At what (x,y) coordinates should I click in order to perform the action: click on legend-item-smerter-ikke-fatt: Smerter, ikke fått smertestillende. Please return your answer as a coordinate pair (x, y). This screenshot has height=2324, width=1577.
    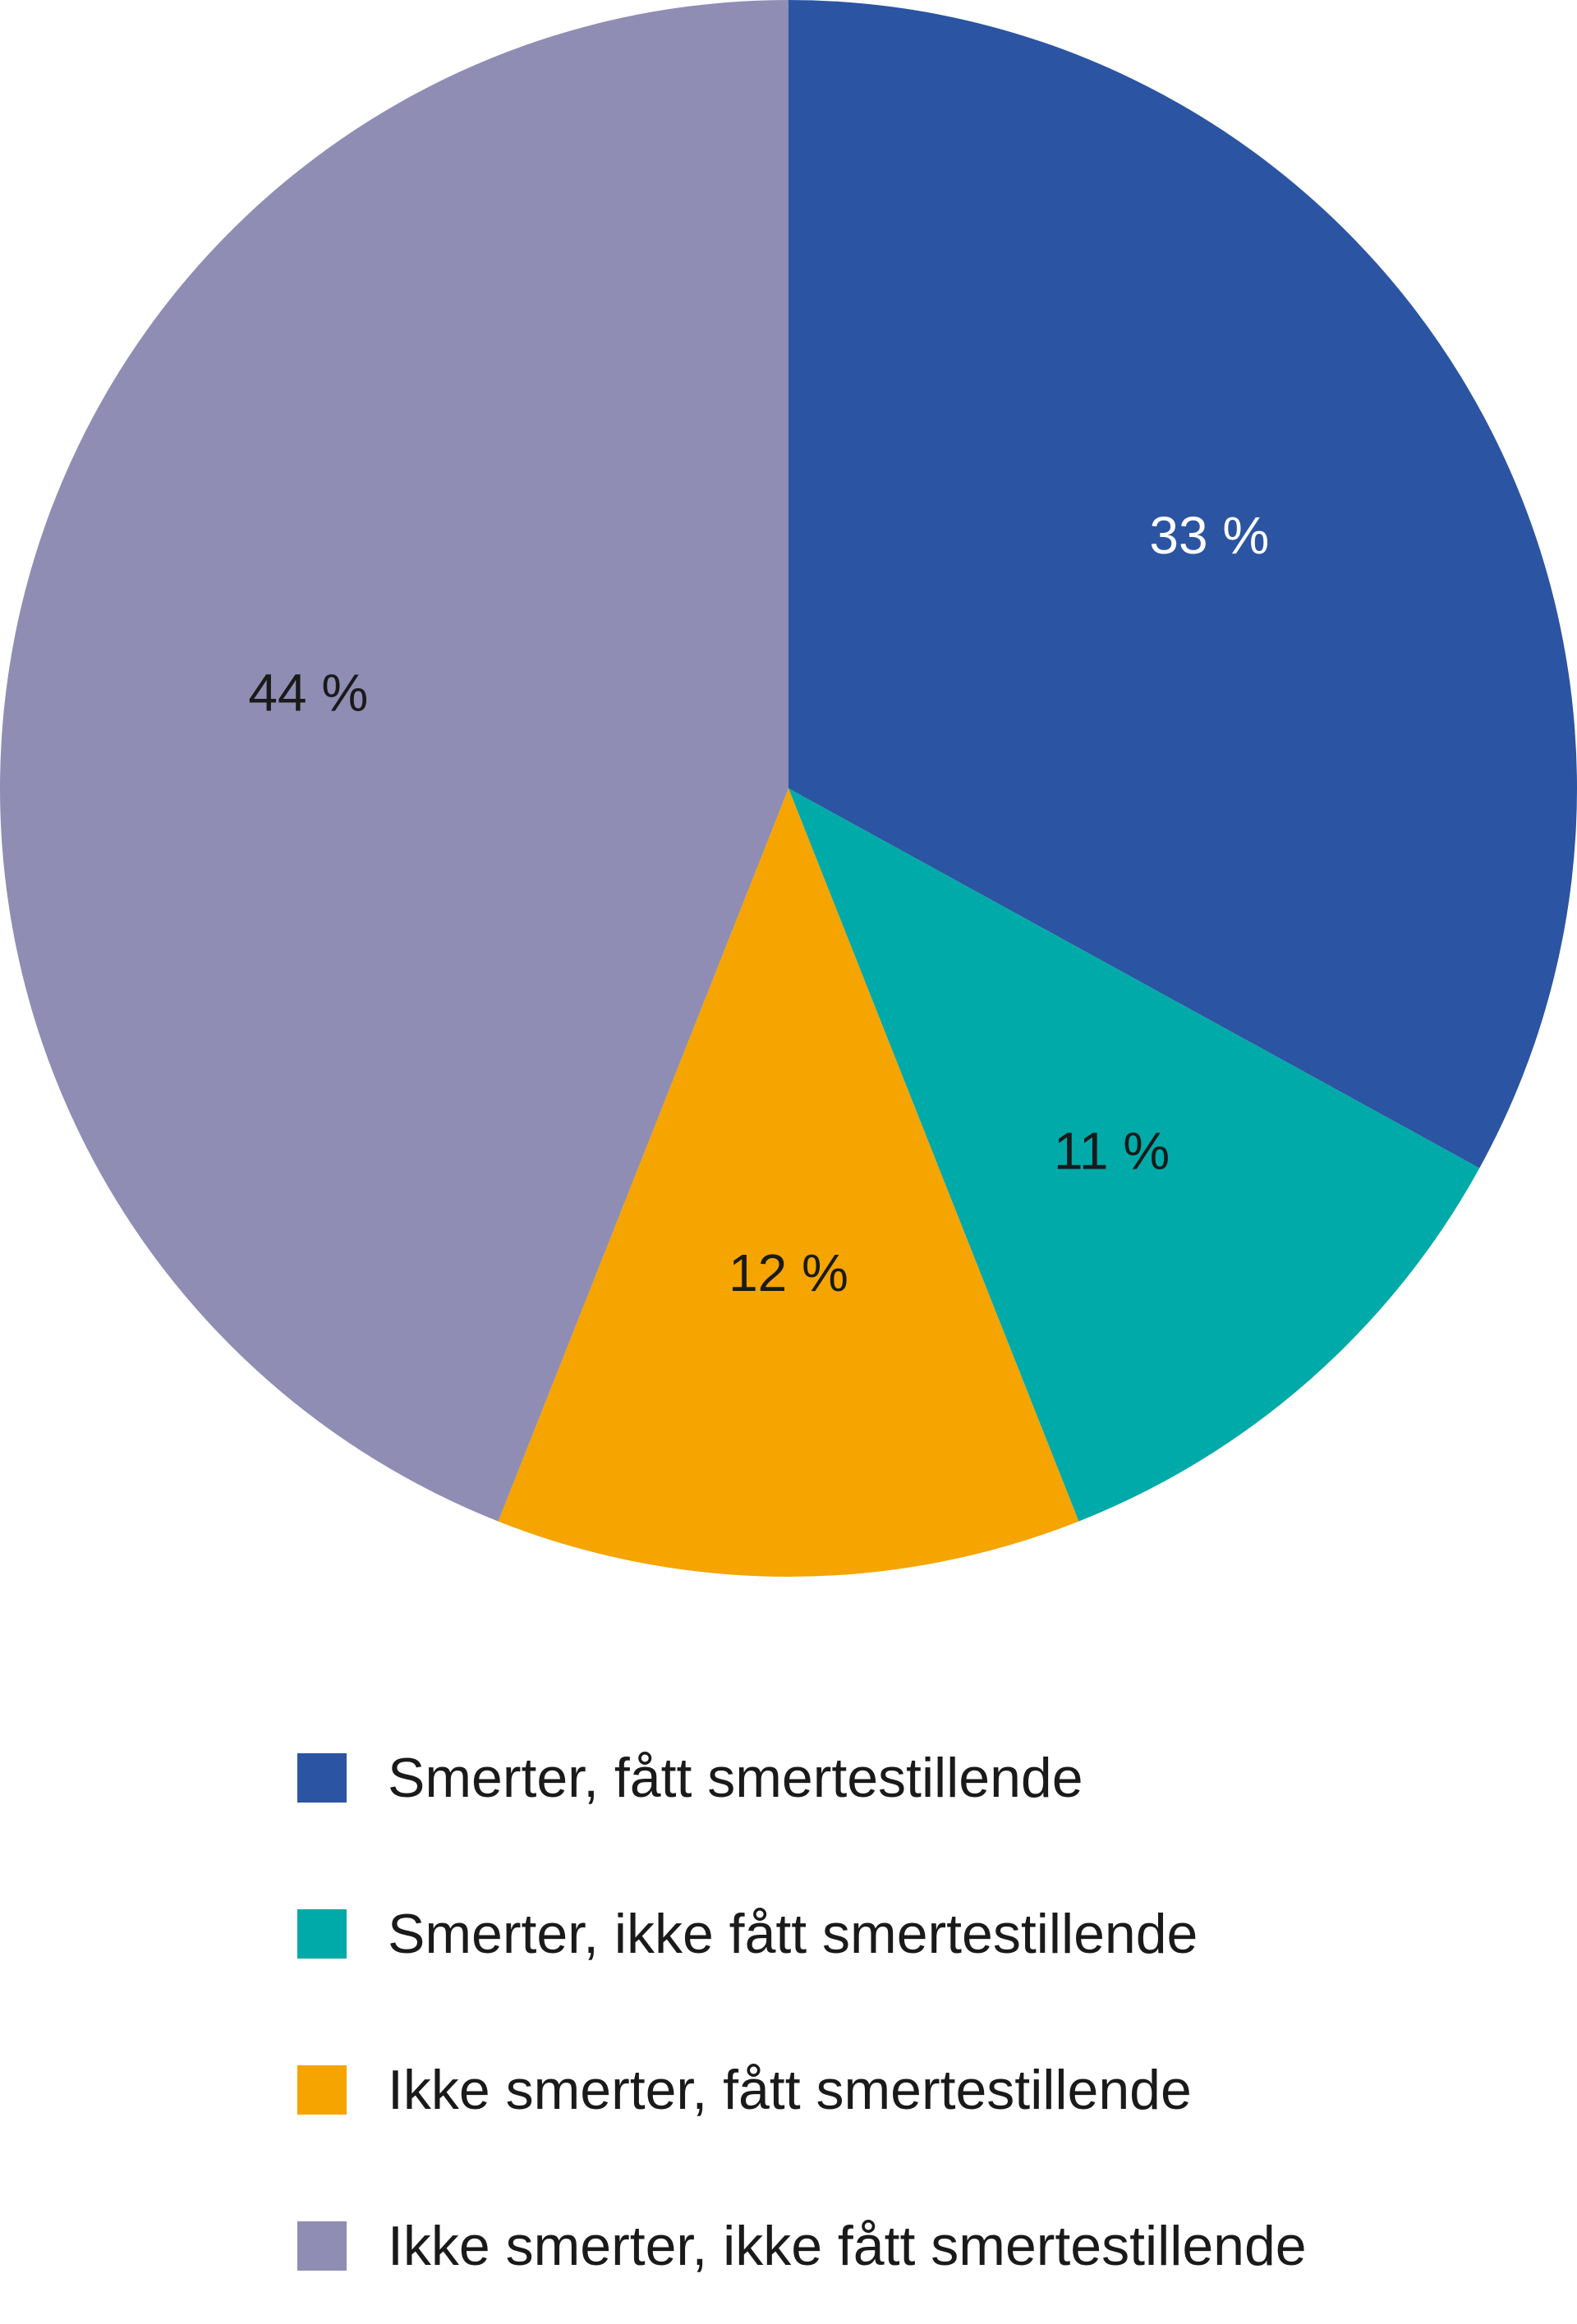
    Looking at the image, I should click on (913, 1934).